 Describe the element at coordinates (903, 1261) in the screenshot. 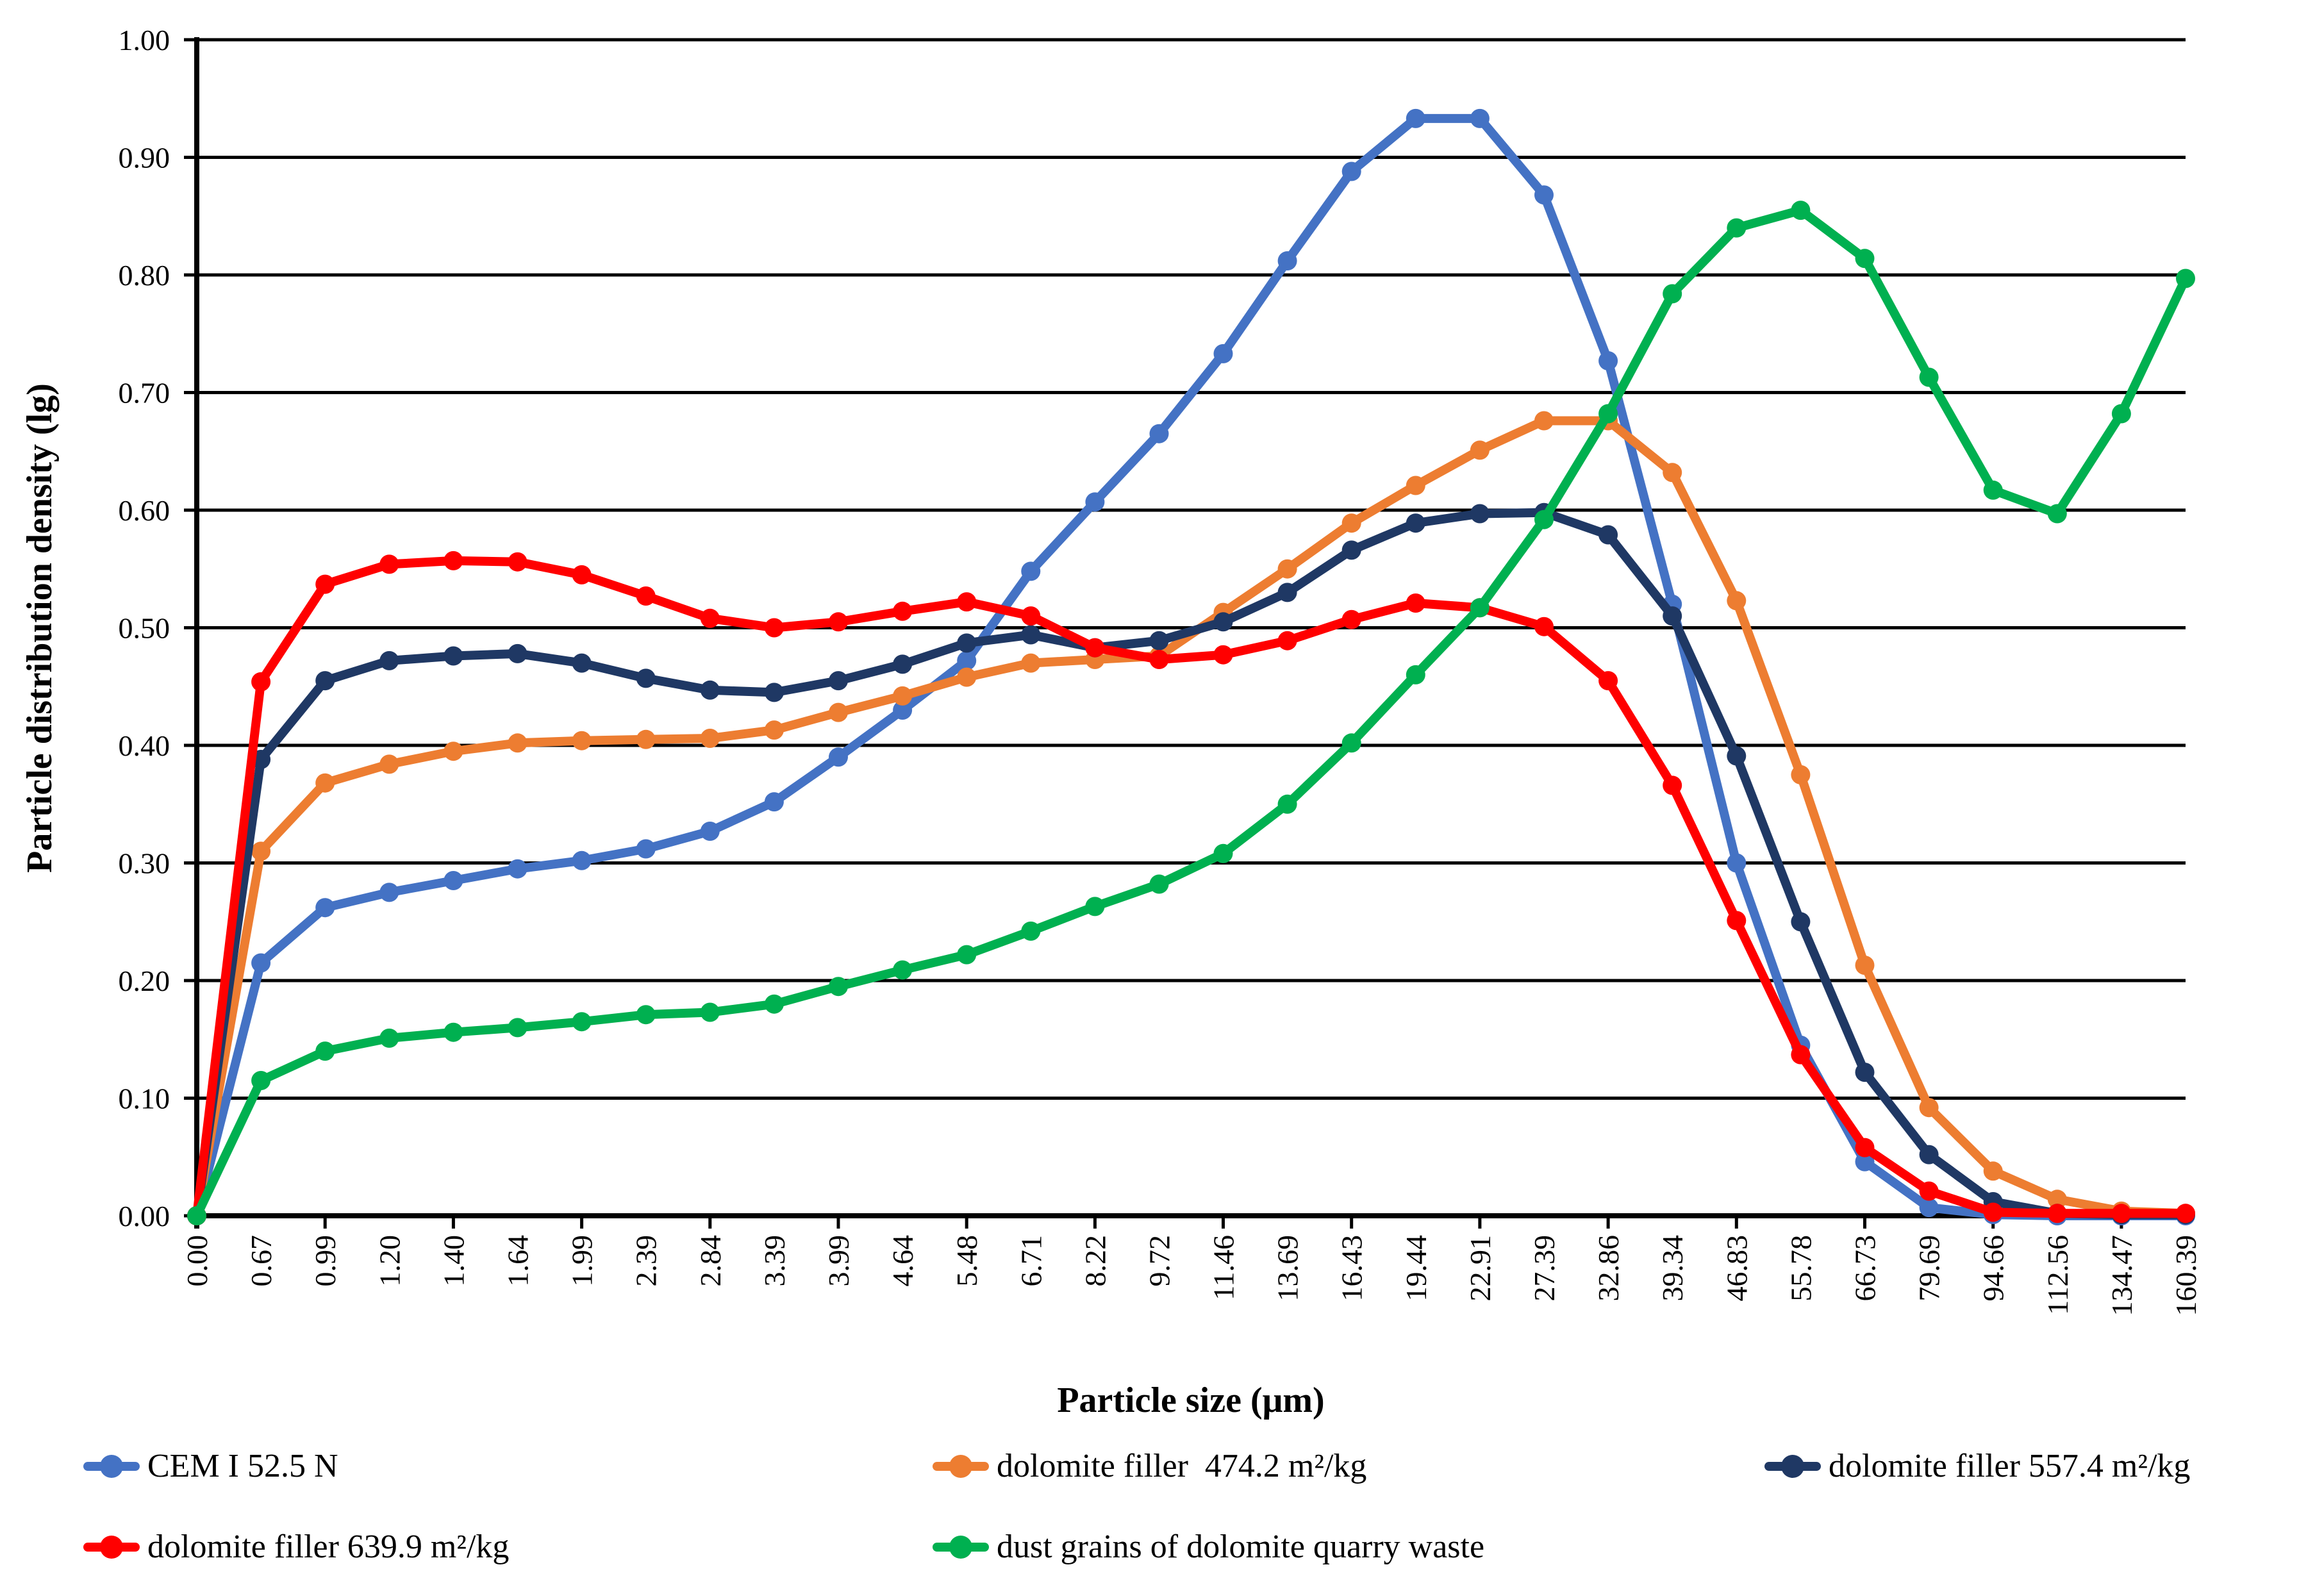

I see `x-tick-label: 4.64` at that location.